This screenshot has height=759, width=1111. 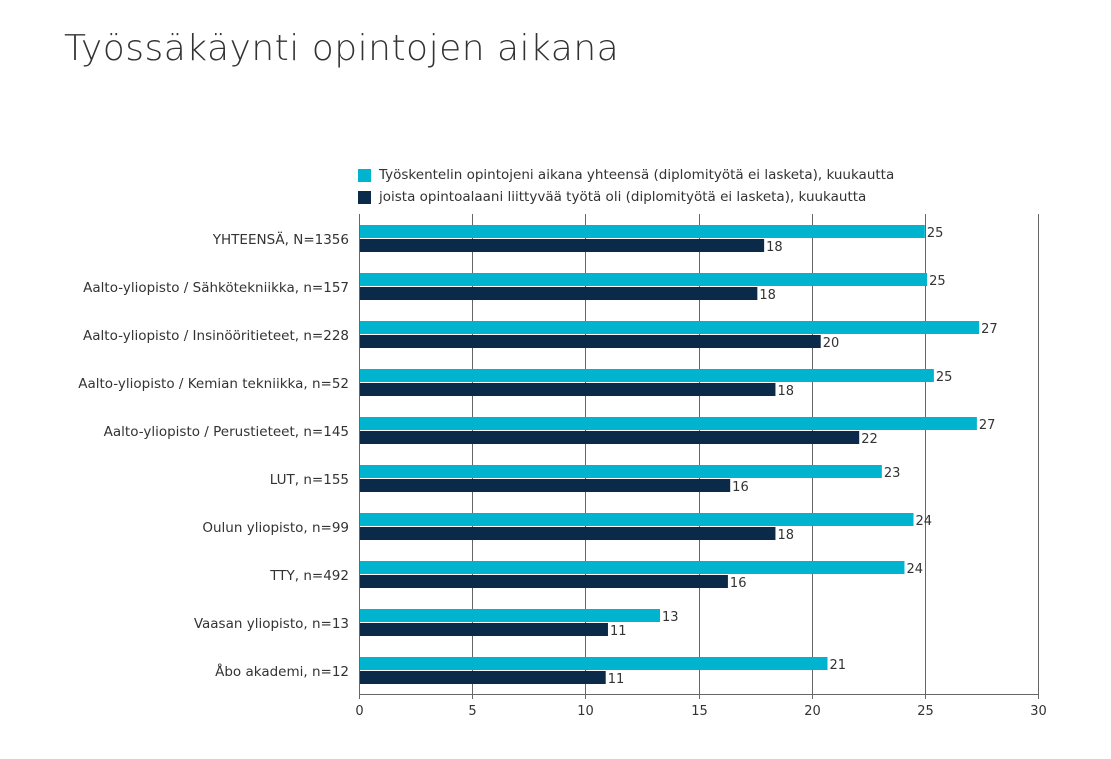 What do you see at coordinates (271, 624) in the screenshot?
I see `category-label: Vaasan yliopisto, n=13` at bounding box center [271, 624].